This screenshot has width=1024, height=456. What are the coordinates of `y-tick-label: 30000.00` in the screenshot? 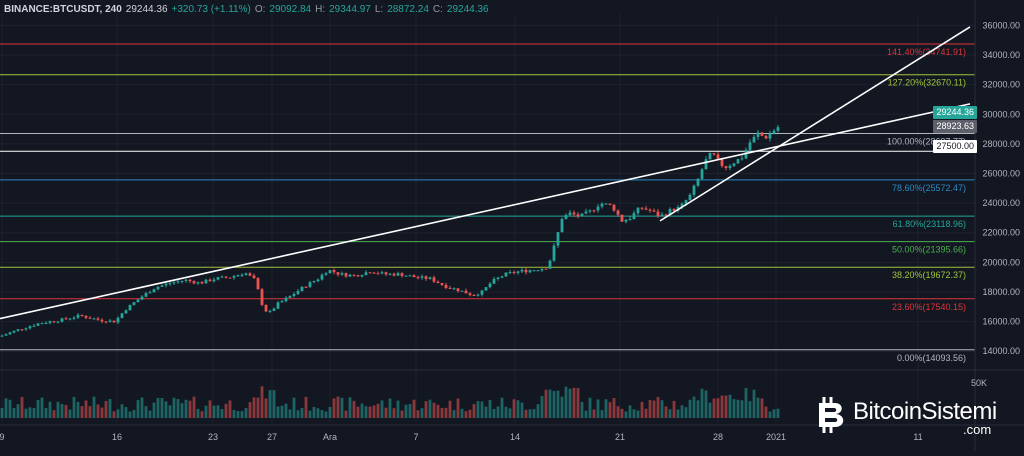 It's located at (1001, 114).